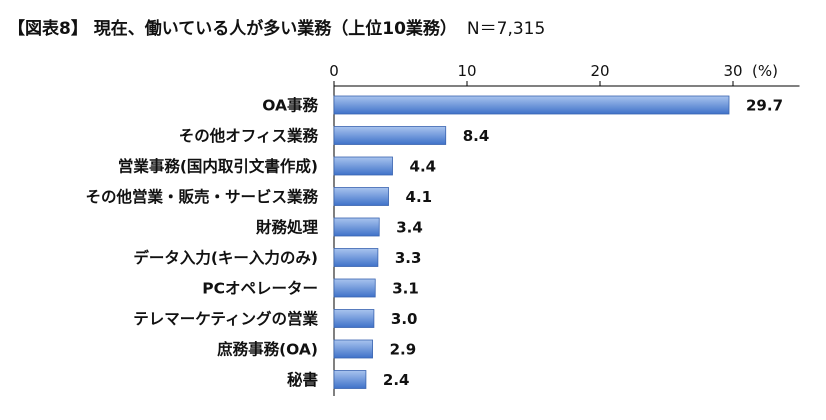 This screenshot has height=420, width=826. Describe the element at coordinates (225, 257) in the screenshot. I see `category-label: データ入力(キー入力のみ)` at that location.